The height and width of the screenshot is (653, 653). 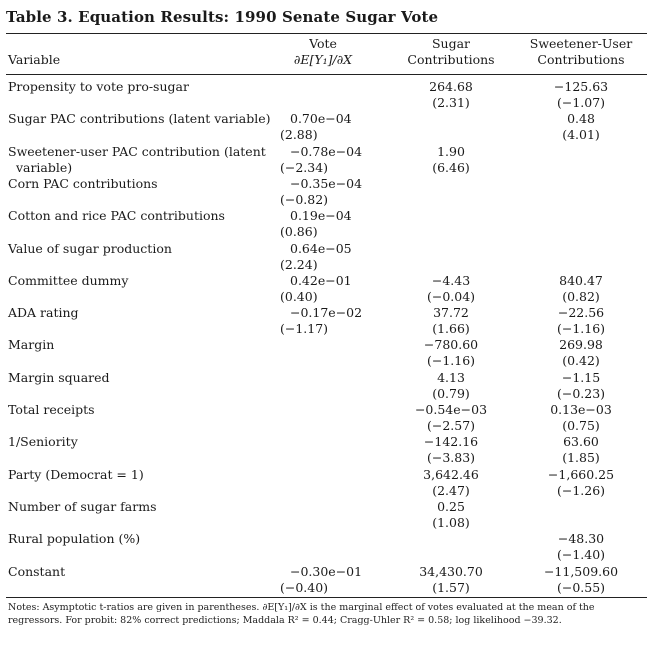 I want to click on sugar-value-cell: −142.16 (−3.83), so click(x=451, y=450).